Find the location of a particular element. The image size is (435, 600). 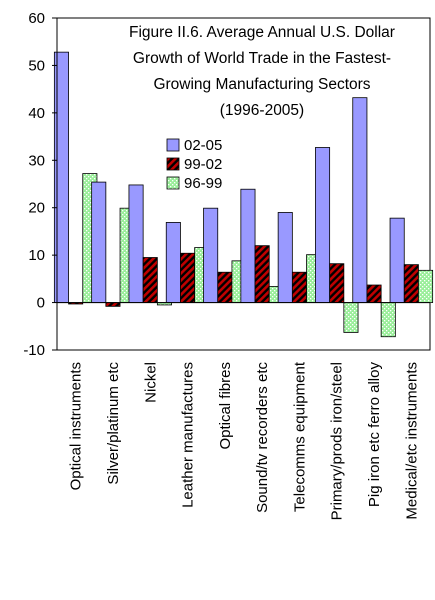

x-category-label: Silver/platinum etc is located at coordinates (113, 423).